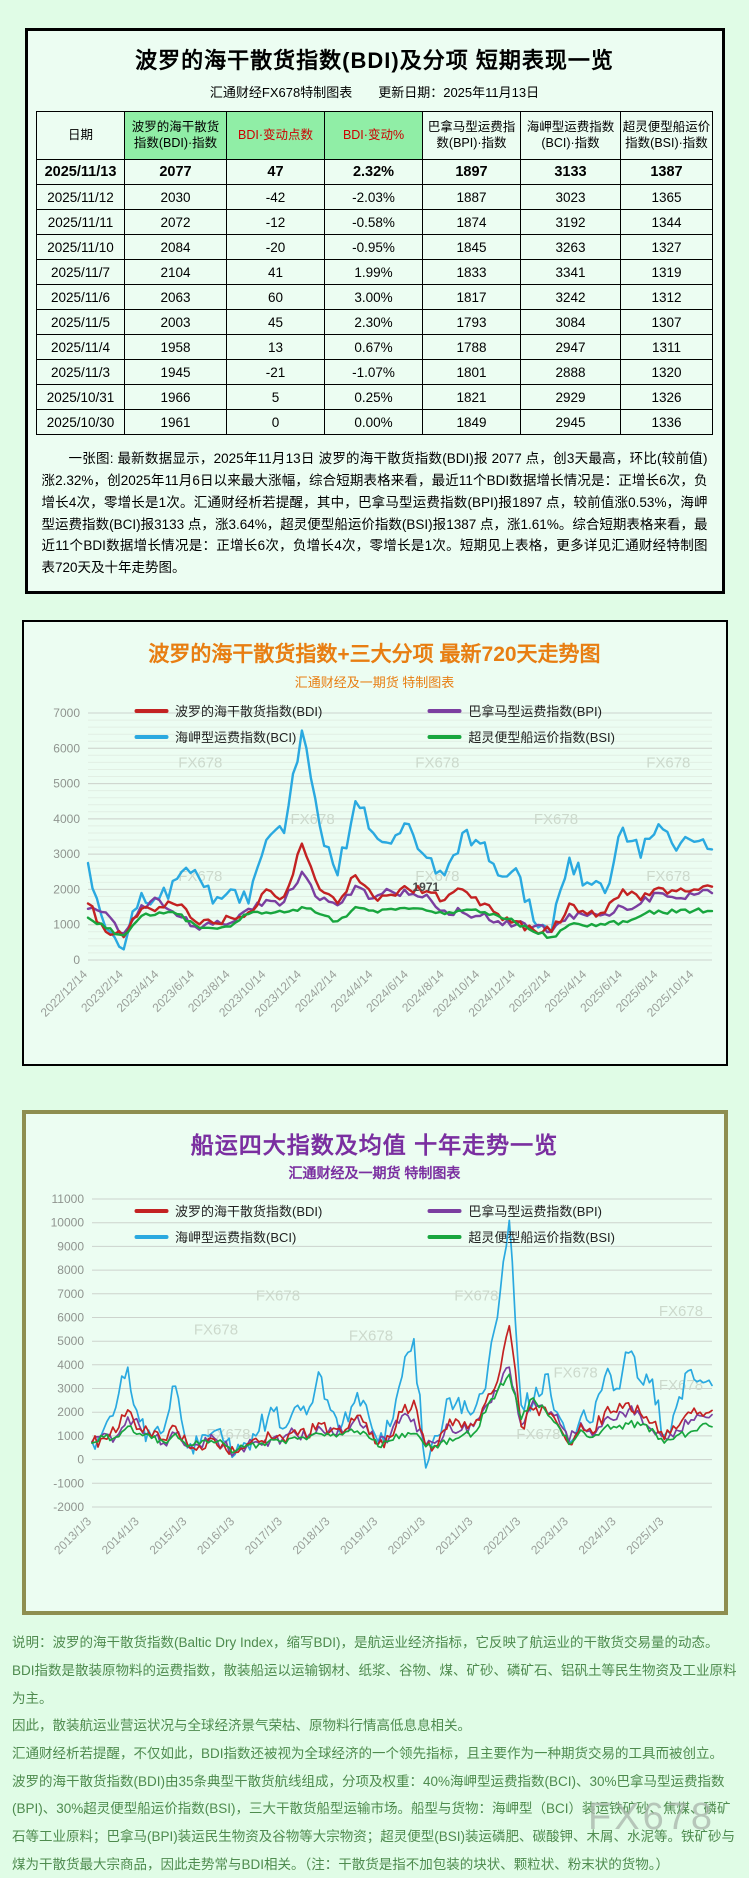 This screenshot has width=749, height=1878. What do you see at coordinates (471, 272) in the screenshot?
I see `table-cell: 1833` at bounding box center [471, 272].